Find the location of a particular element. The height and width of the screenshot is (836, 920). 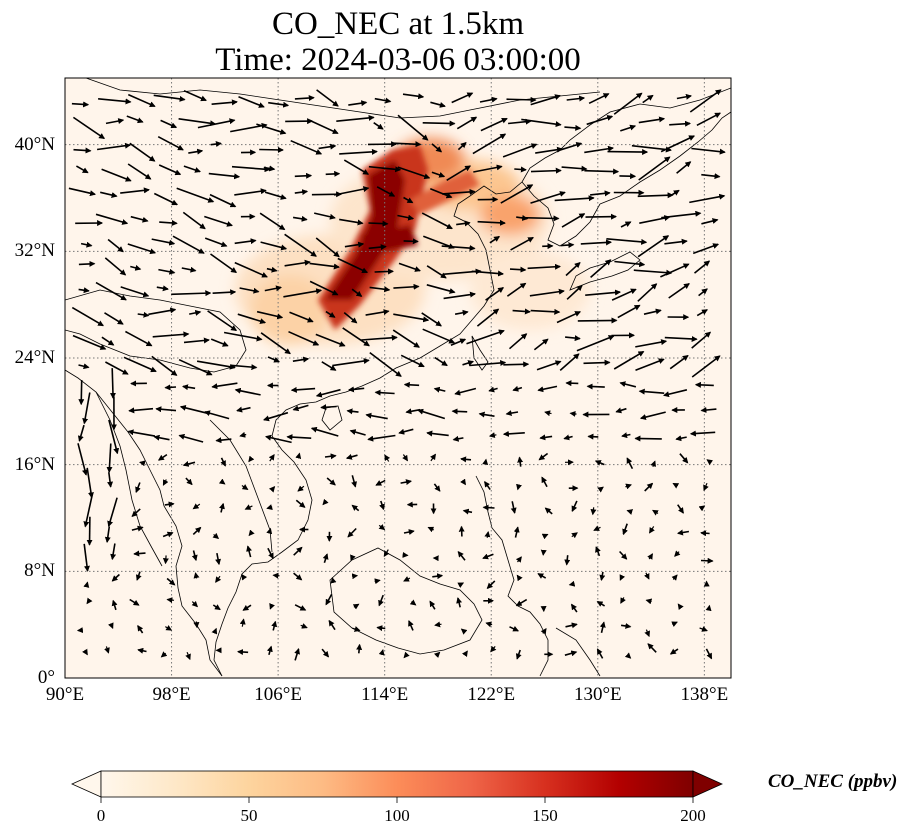

colorbar-tick-2: 100 is located at coordinates (397, 815).